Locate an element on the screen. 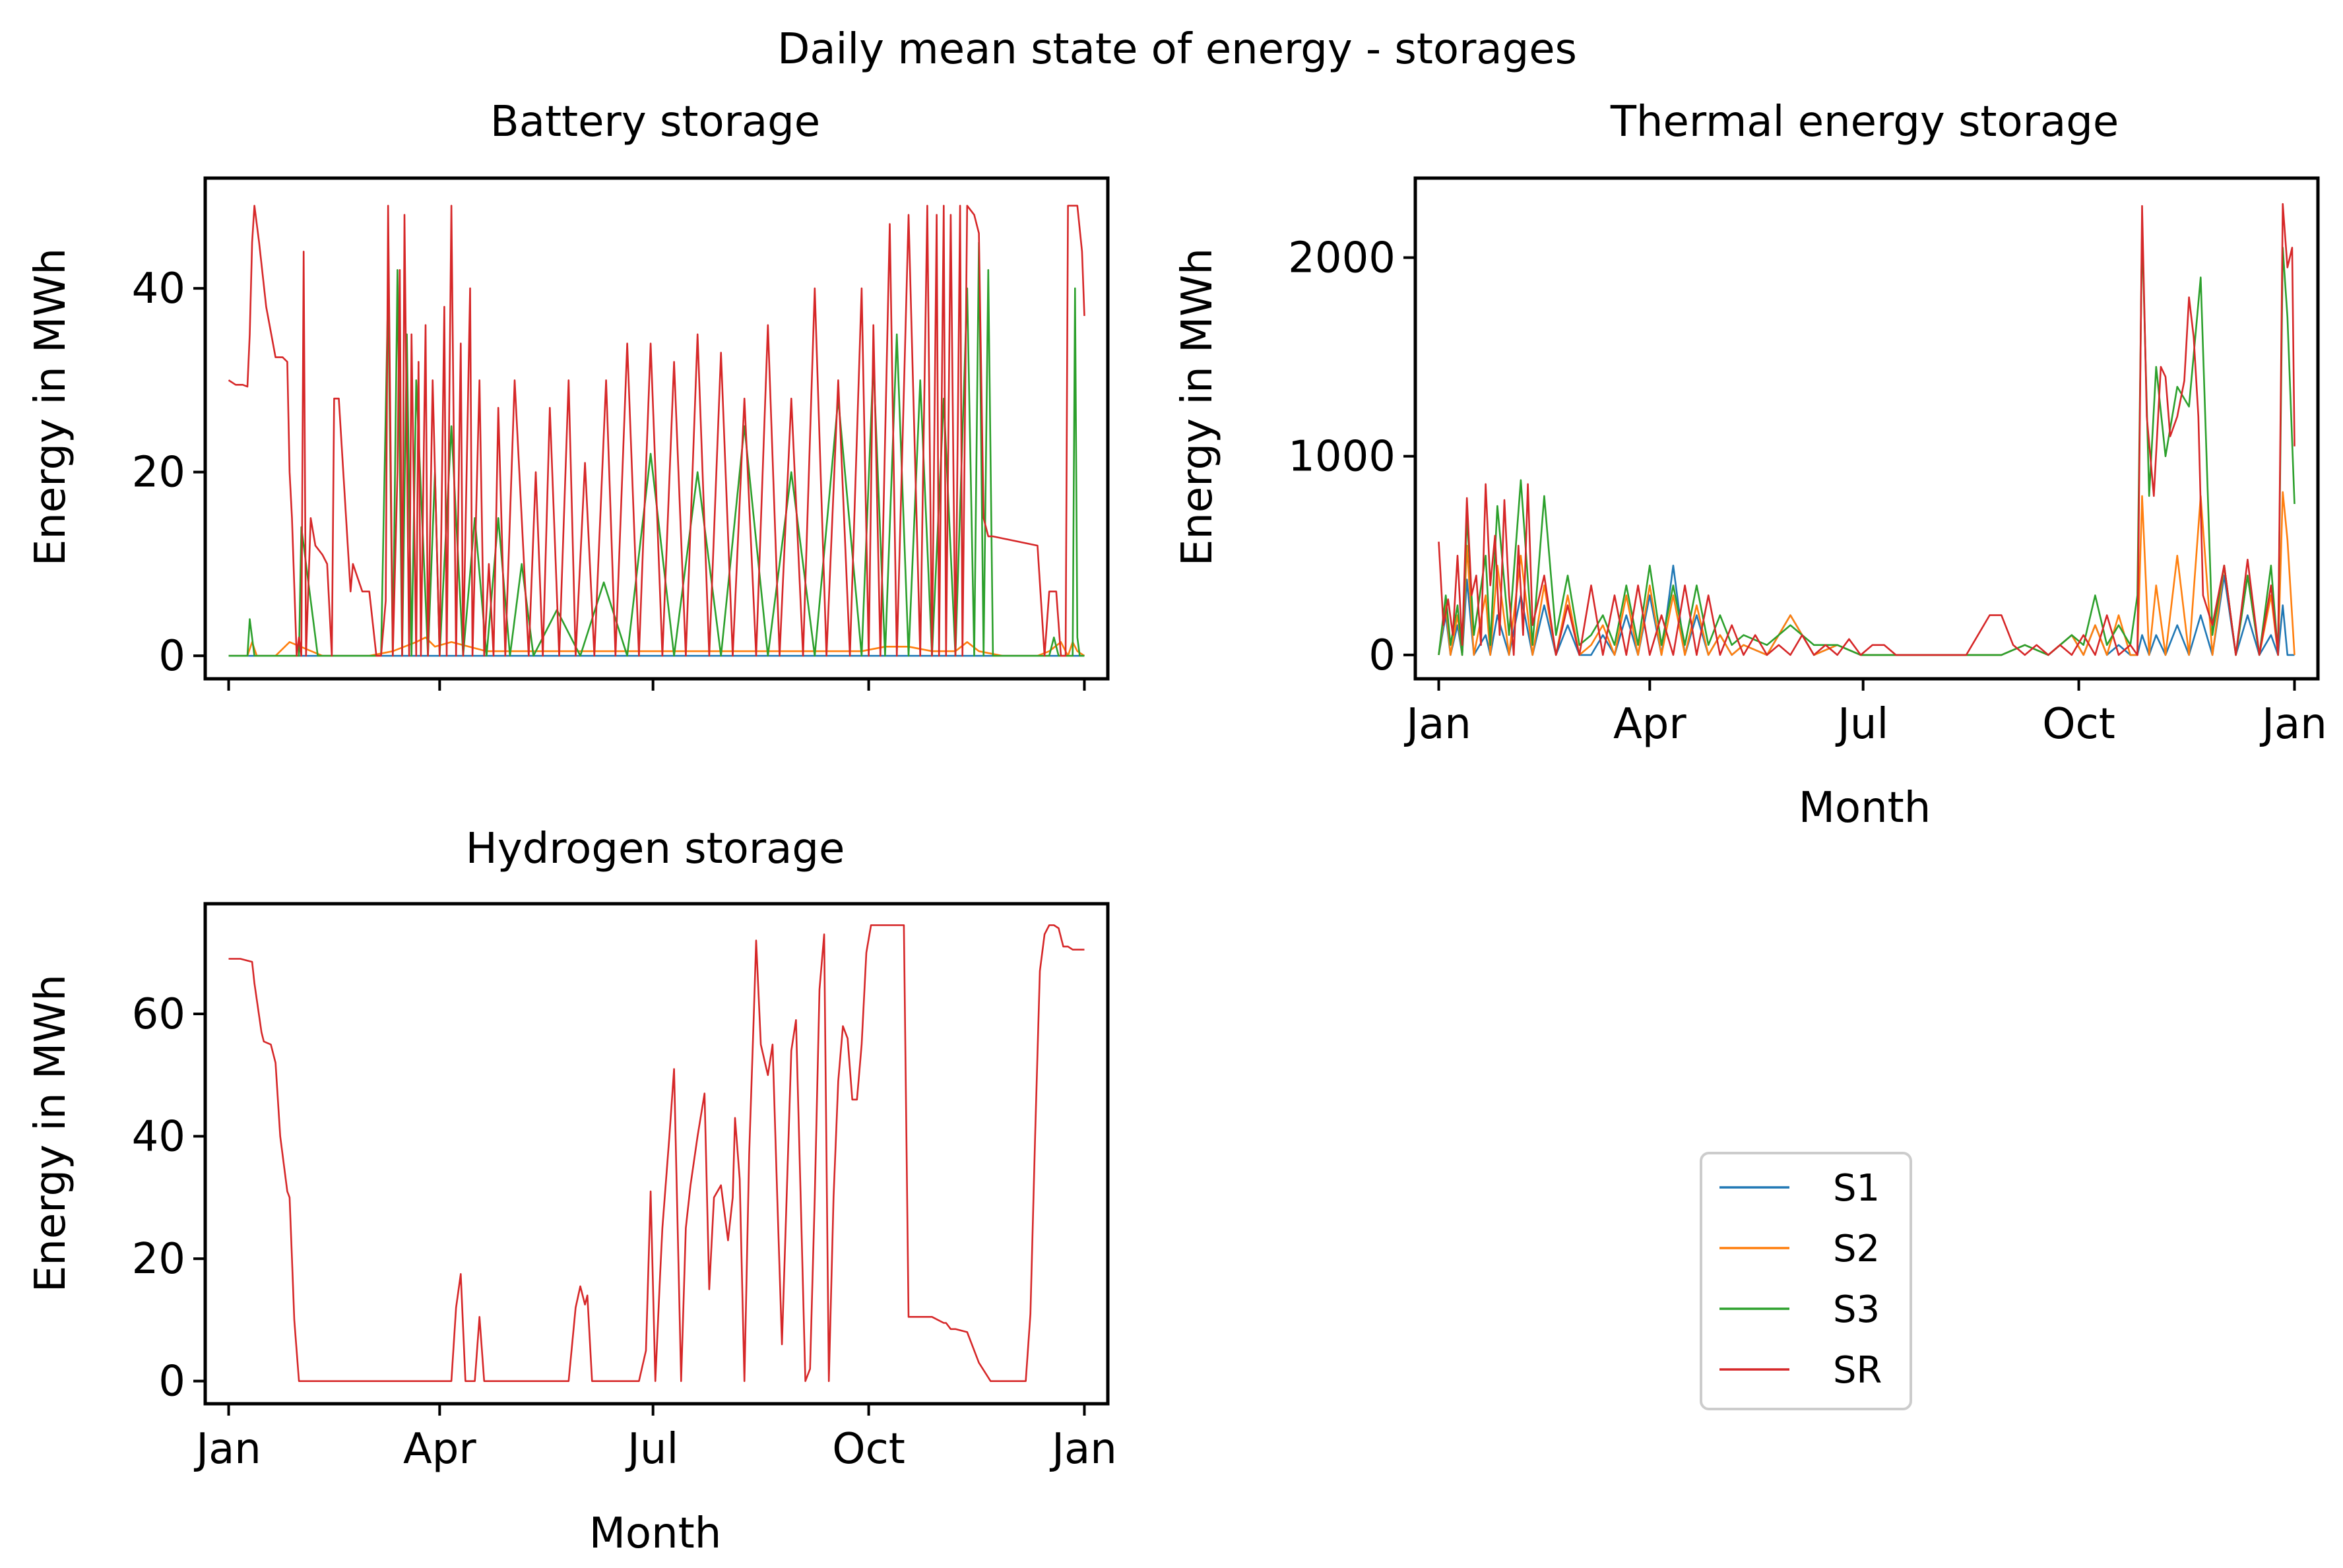 This screenshot has height=1568, width=2343. figure-title: Daily mean state of energy - storages is located at coordinates (1177, 50).